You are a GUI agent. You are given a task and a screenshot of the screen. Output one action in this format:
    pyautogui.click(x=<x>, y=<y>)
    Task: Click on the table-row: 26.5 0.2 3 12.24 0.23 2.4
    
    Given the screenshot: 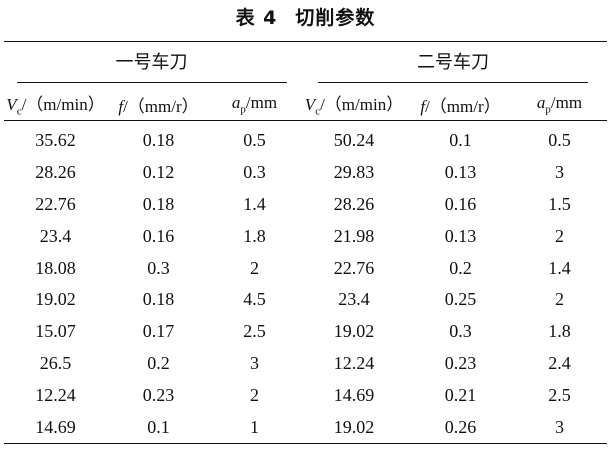 What is the action you would take?
    pyautogui.click(x=305, y=364)
    